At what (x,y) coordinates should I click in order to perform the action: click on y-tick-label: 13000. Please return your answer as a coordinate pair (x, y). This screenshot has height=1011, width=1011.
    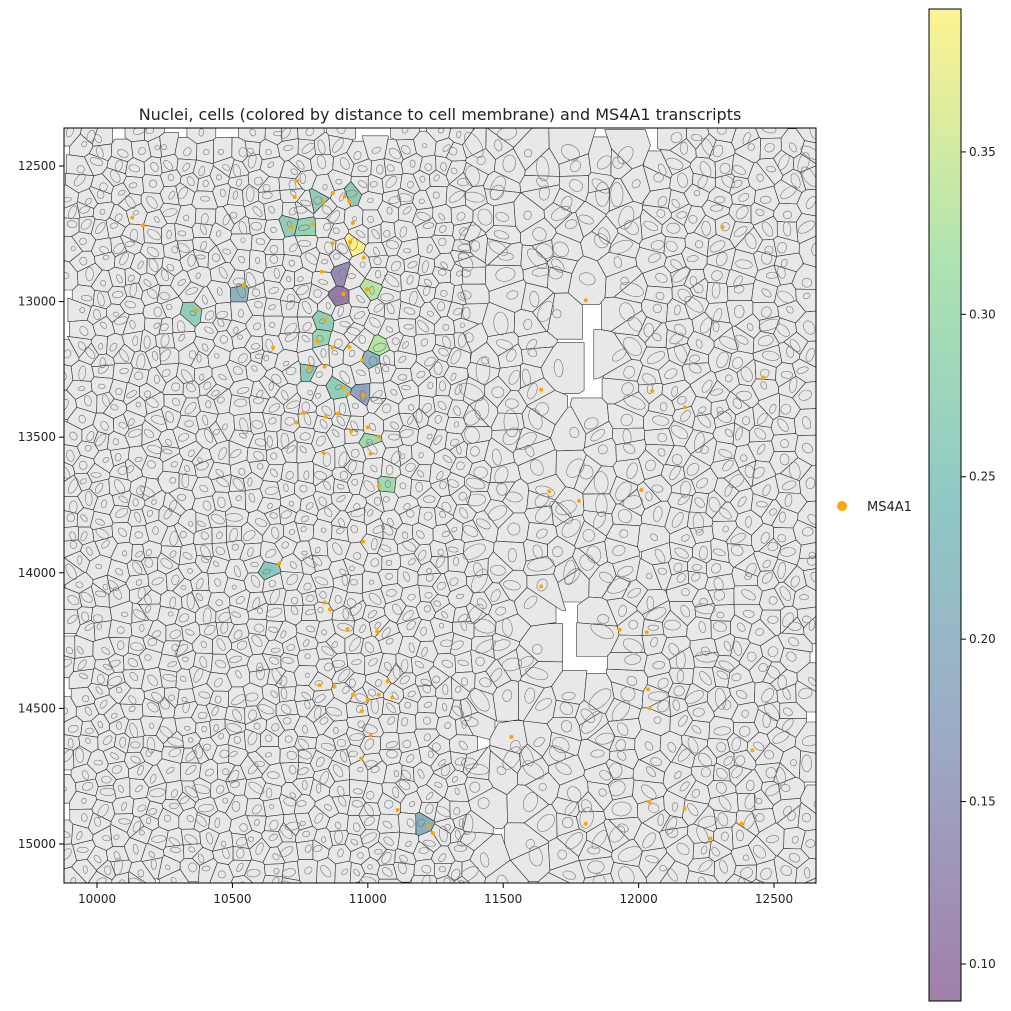
    Looking at the image, I should click on (37, 302).